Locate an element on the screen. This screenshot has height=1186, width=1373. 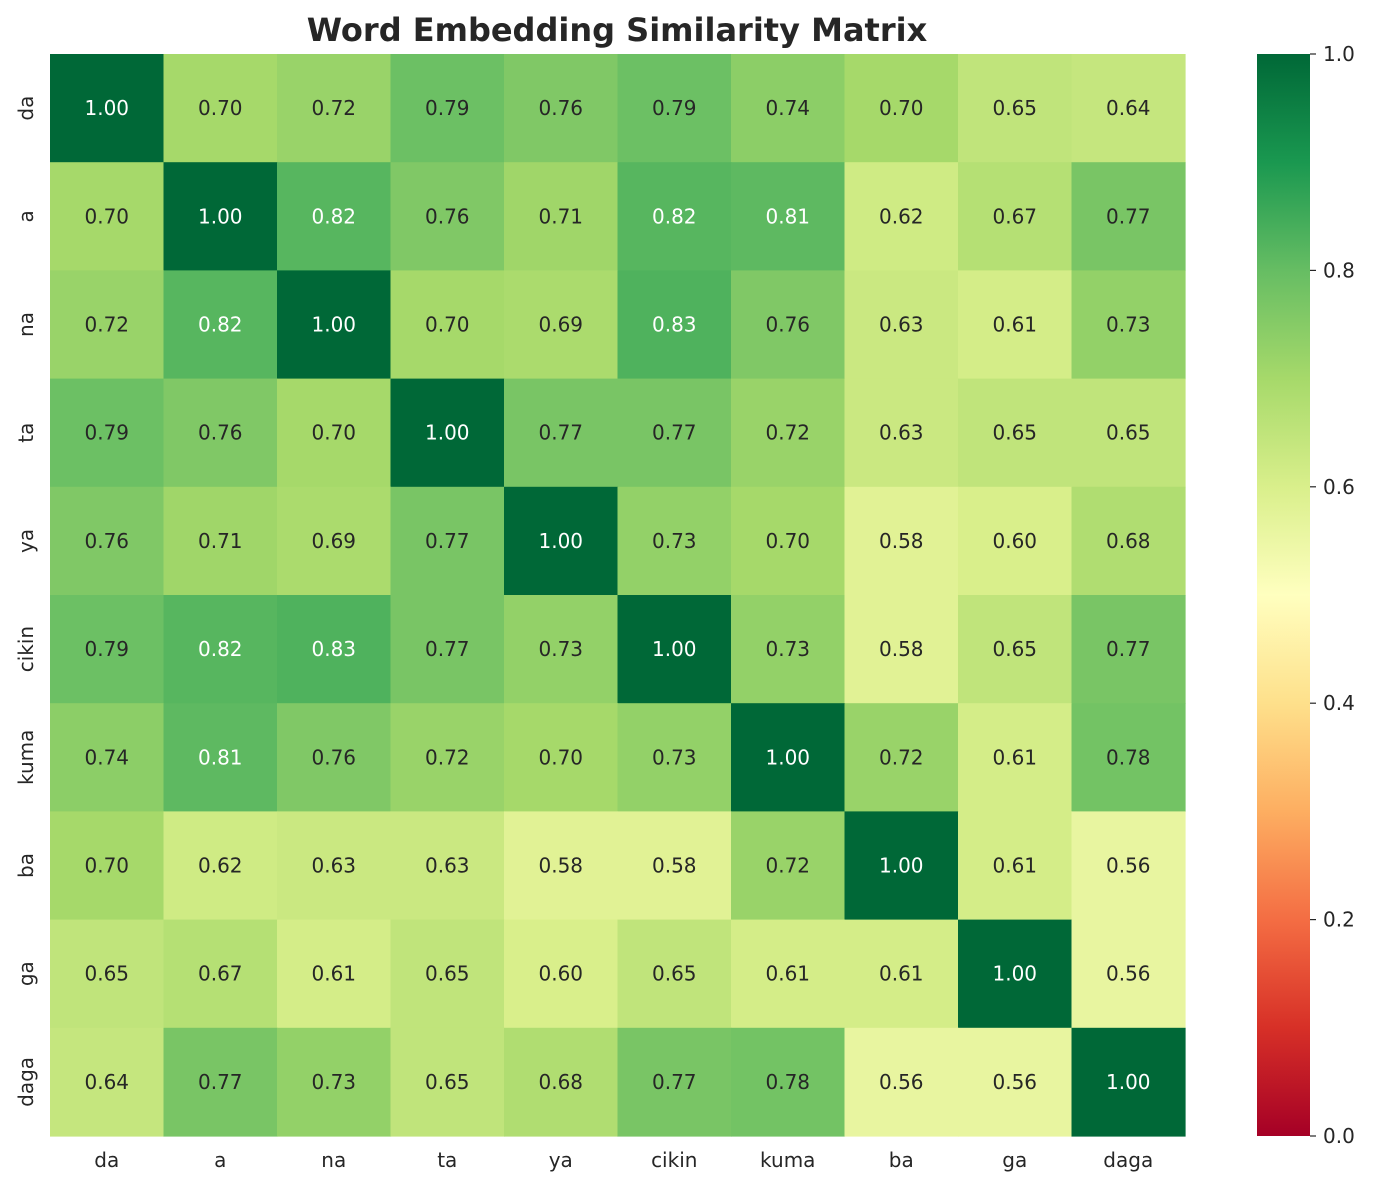
y-tick-label: daga is located at coordinates (26, 1082).